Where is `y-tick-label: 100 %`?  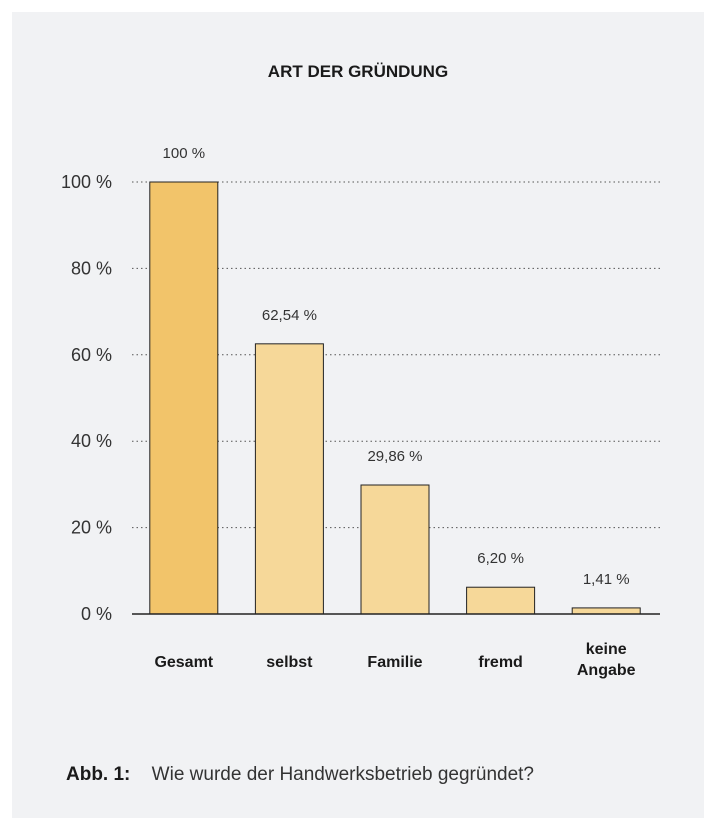
y-tick-label: 100 % is located at coordinates (86, 182).